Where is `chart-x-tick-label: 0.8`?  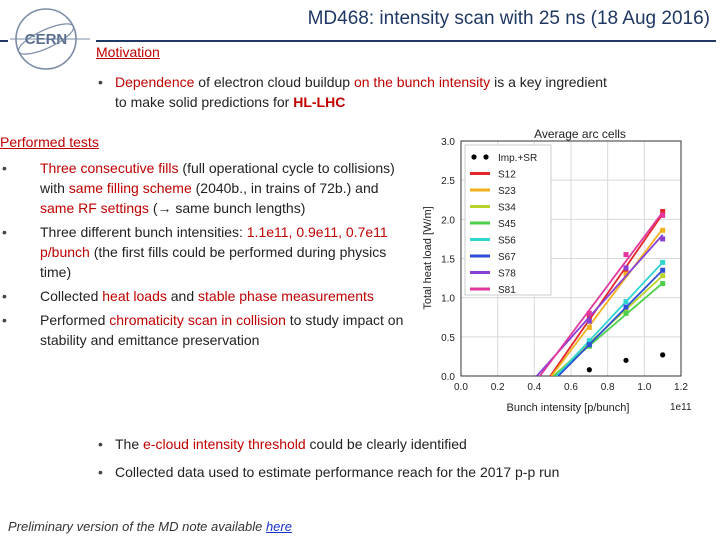 chart-x-tick-label: 0.8 is located at coordinates (608, 387).